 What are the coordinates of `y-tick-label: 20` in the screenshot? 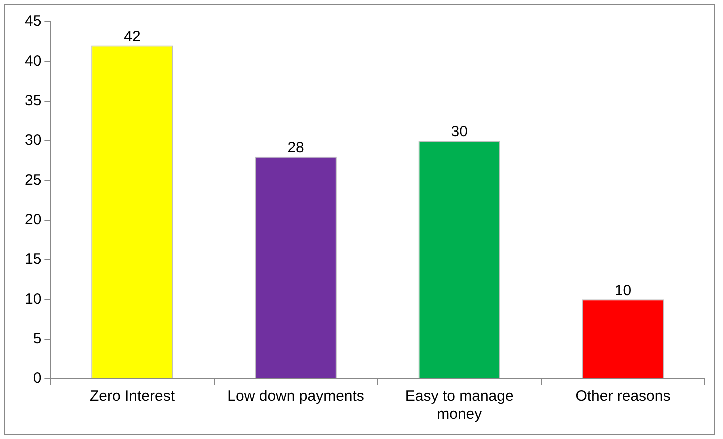 It's located at (33, 219).